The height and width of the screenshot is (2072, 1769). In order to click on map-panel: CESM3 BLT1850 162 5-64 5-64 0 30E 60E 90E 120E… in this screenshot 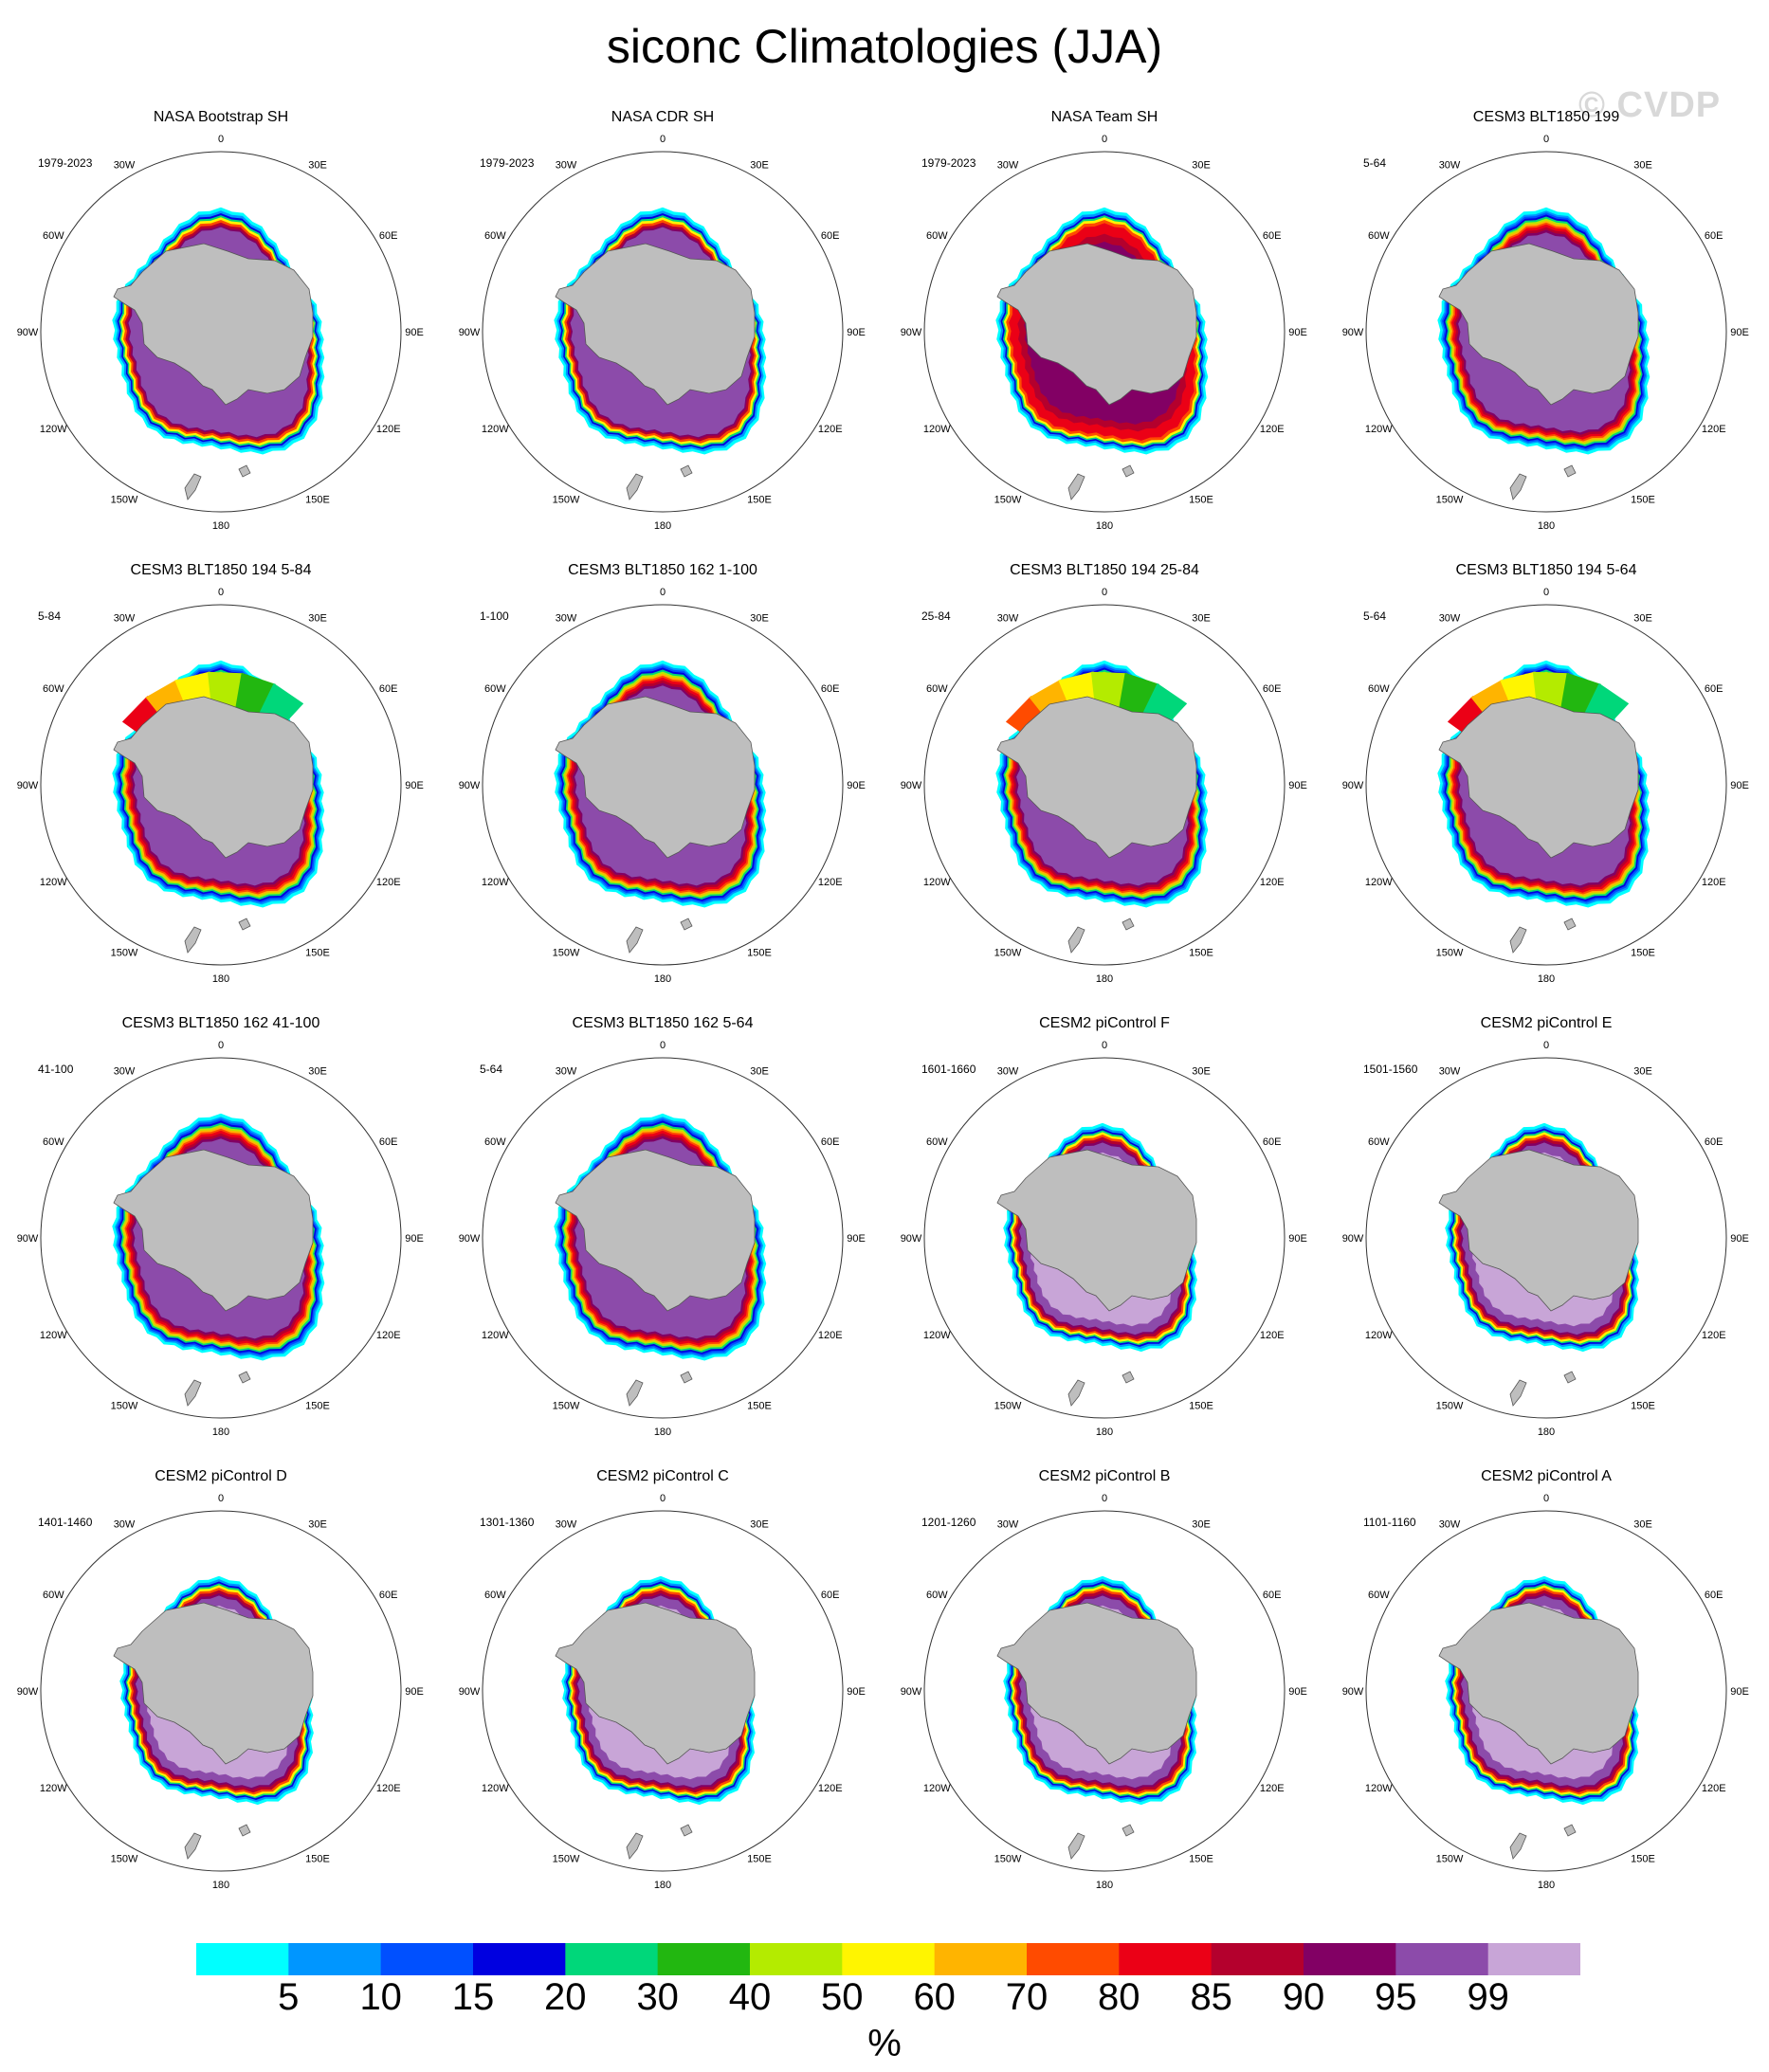, I will do `click(663, 1241)`.